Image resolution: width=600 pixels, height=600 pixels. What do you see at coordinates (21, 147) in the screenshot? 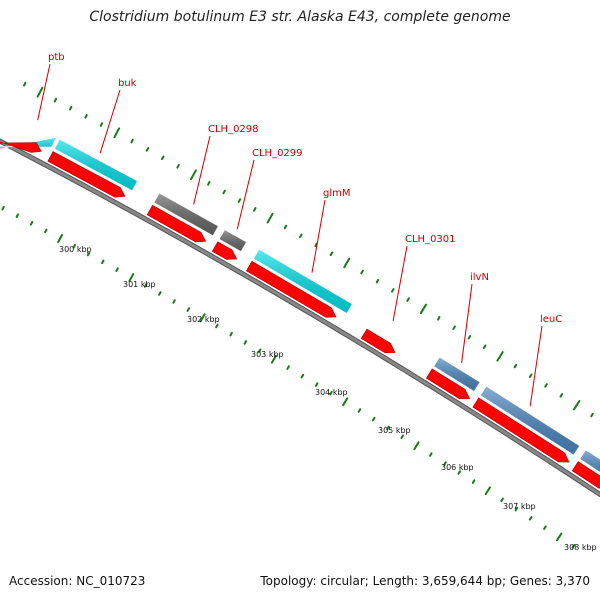
I see `cds-arrow-ptb` at bounding box center [21, 147].